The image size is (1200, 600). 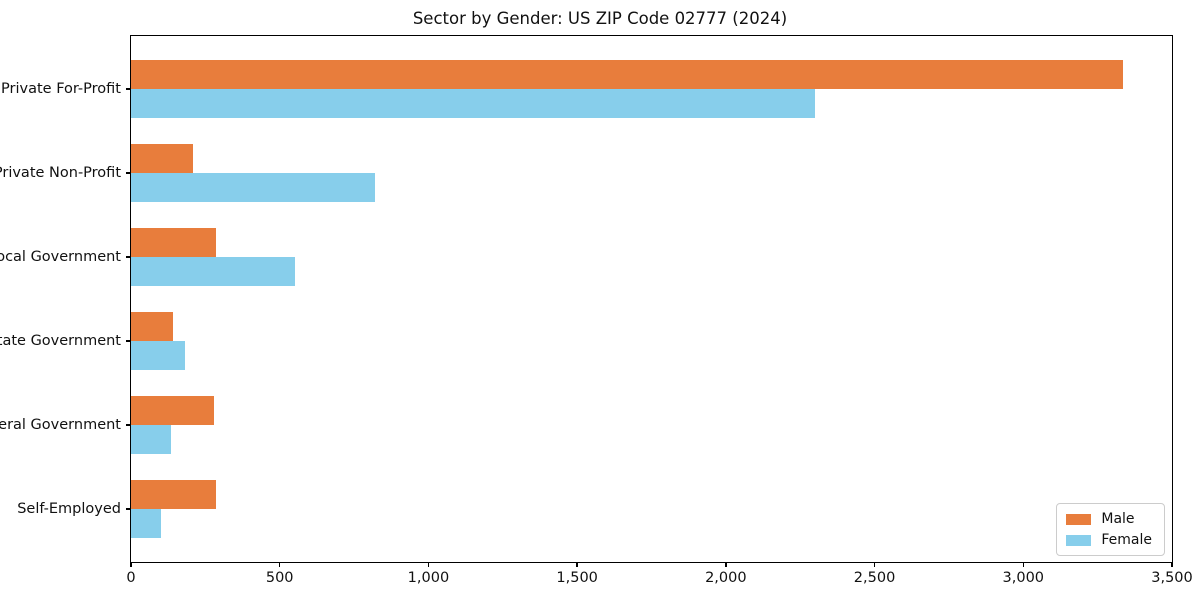 What do you see at coordinates (1023, 578) in the screenshot?
I see `x-tick-label: 3,000` at bounding box center [1023, 578].